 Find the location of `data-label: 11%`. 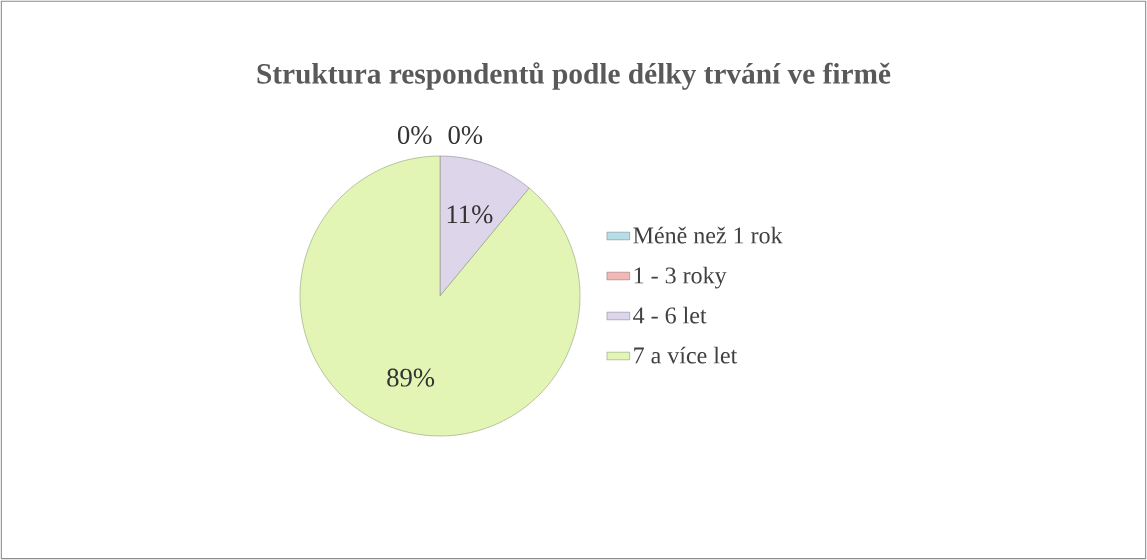

data-label: 11% is located at coordinates (470, 214).